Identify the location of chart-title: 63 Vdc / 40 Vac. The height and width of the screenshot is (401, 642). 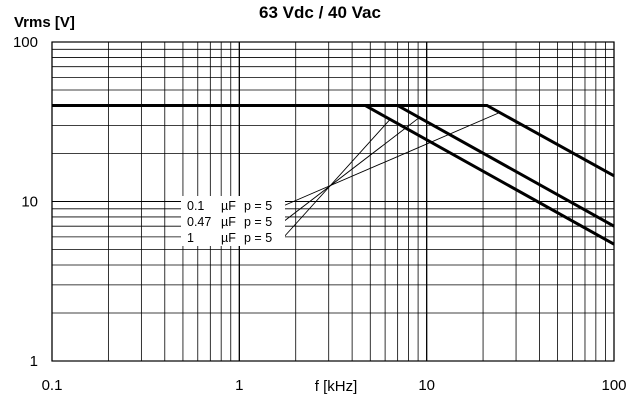
(320, 12).